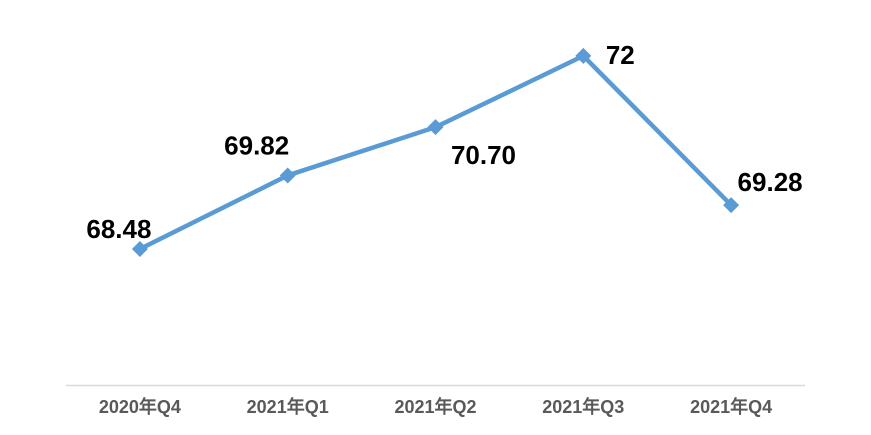  Describe the element at coordinates (288, 406) in the screenshot. I see `x-axis-label: 2021年Q1` at that location.